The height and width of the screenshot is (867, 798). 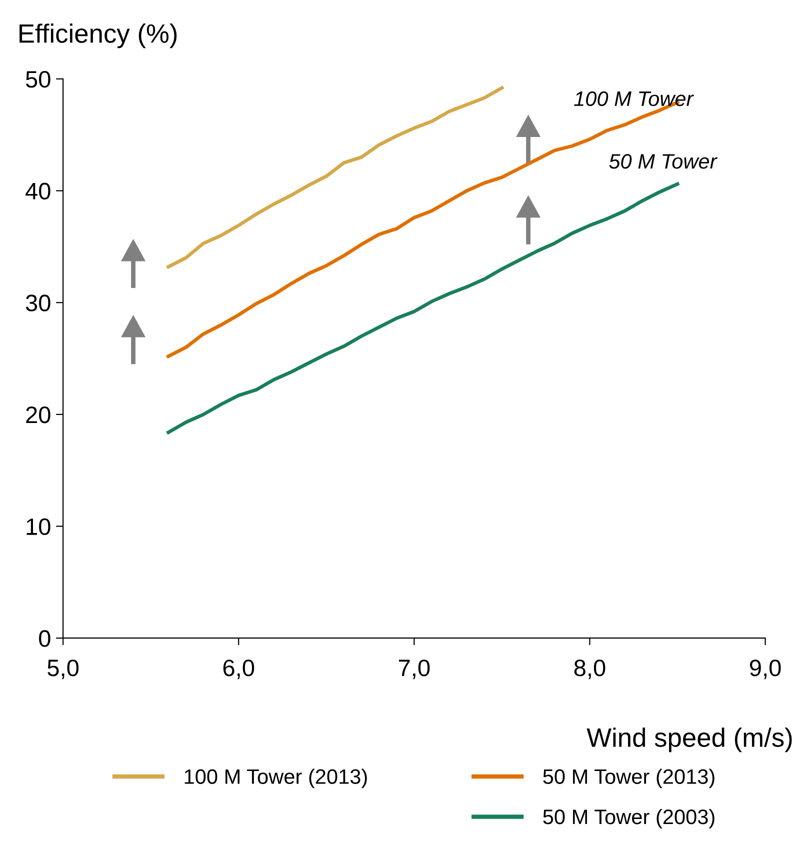 I want to click on y-tick-label: 20, so click(x=38, y=415).